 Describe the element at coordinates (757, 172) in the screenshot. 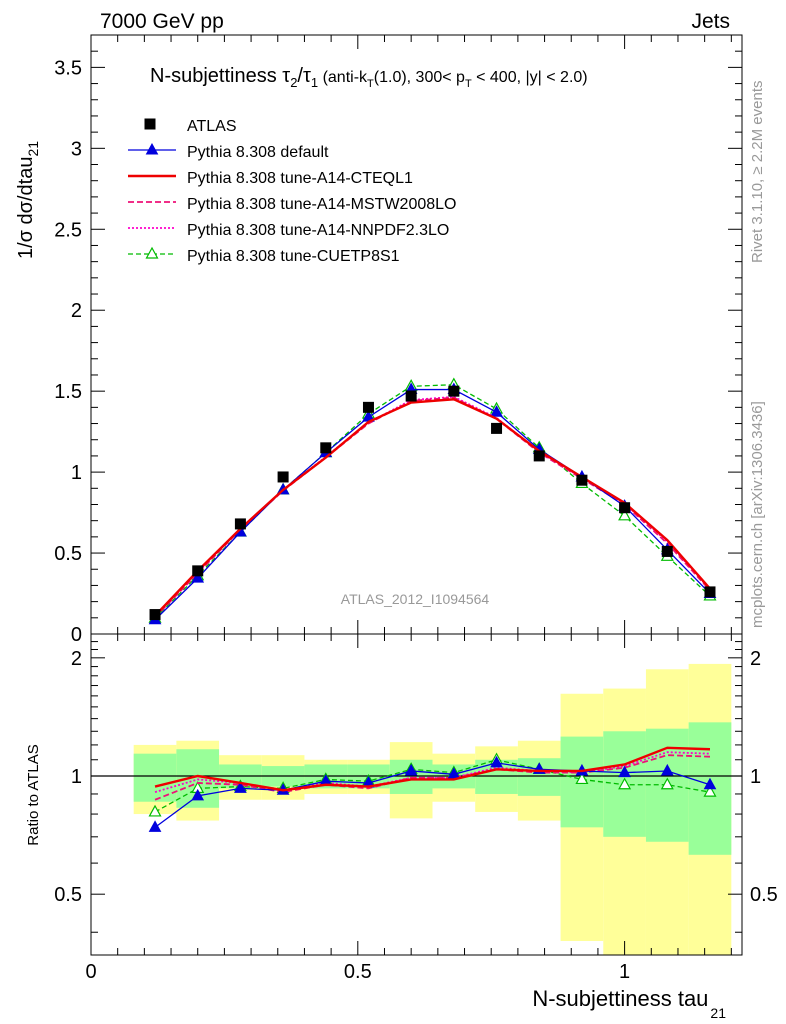

I see `rivet-label: Rivet 3.1.10, ≥ 2.2M events` at that location.